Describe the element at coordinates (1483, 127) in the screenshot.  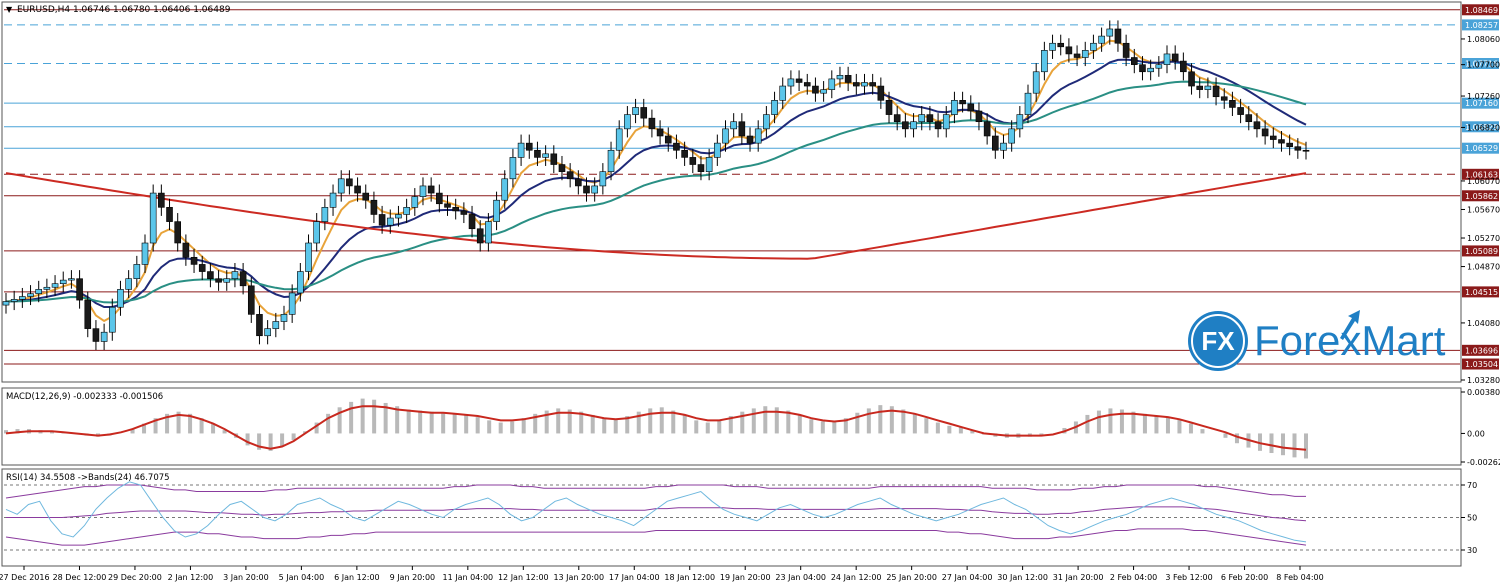
I see `price-tick-label: 1.06820` at that location.